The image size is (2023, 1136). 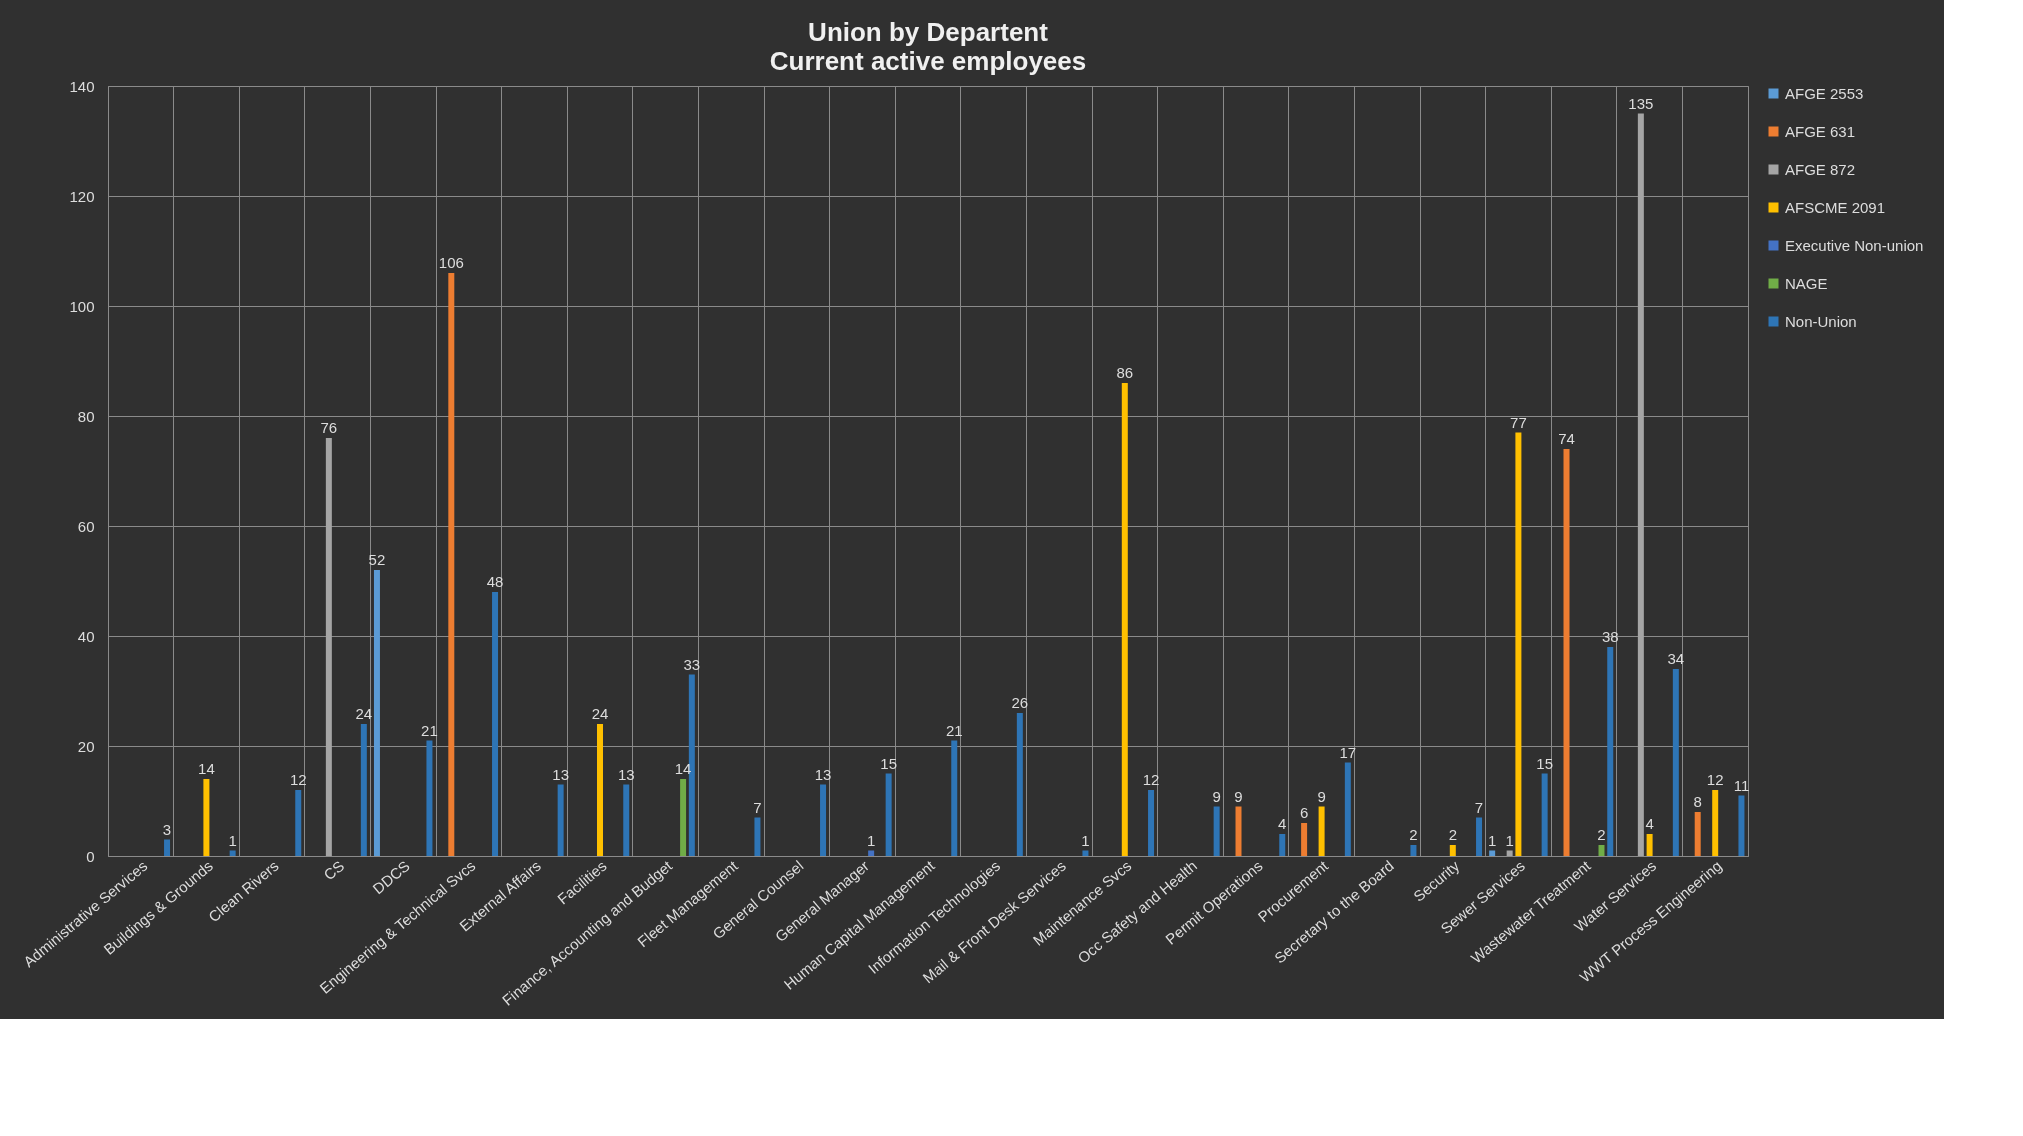 I want to click on y-tick-label: 120, so click(x=82, y=196).